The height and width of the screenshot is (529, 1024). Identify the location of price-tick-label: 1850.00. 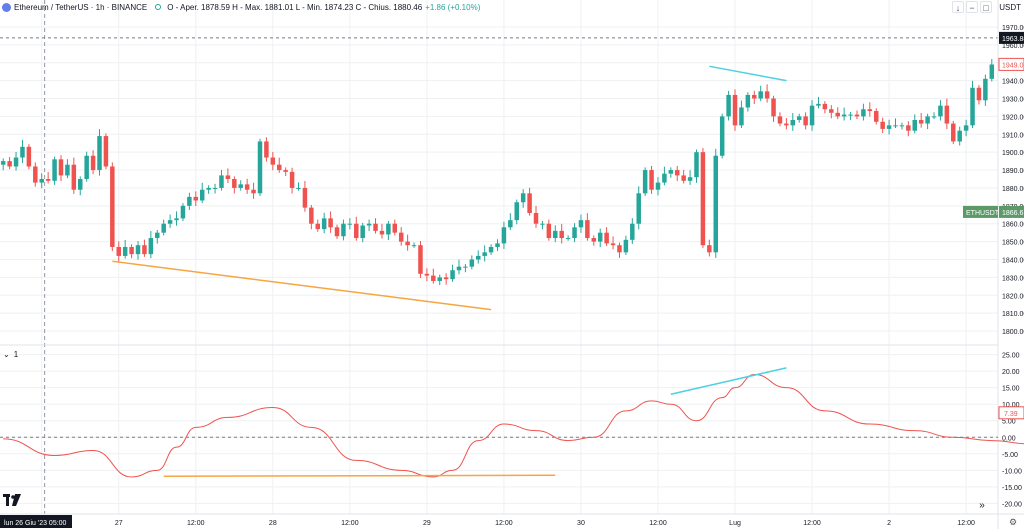
(1013, 243).